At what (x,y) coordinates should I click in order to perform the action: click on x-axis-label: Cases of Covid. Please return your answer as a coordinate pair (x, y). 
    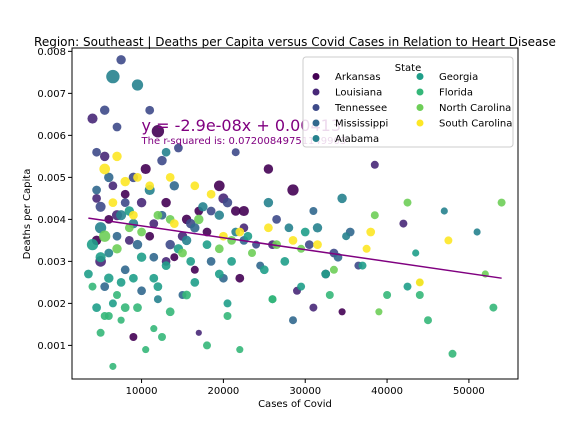
    Looking at the image, I should click on (295, 404).